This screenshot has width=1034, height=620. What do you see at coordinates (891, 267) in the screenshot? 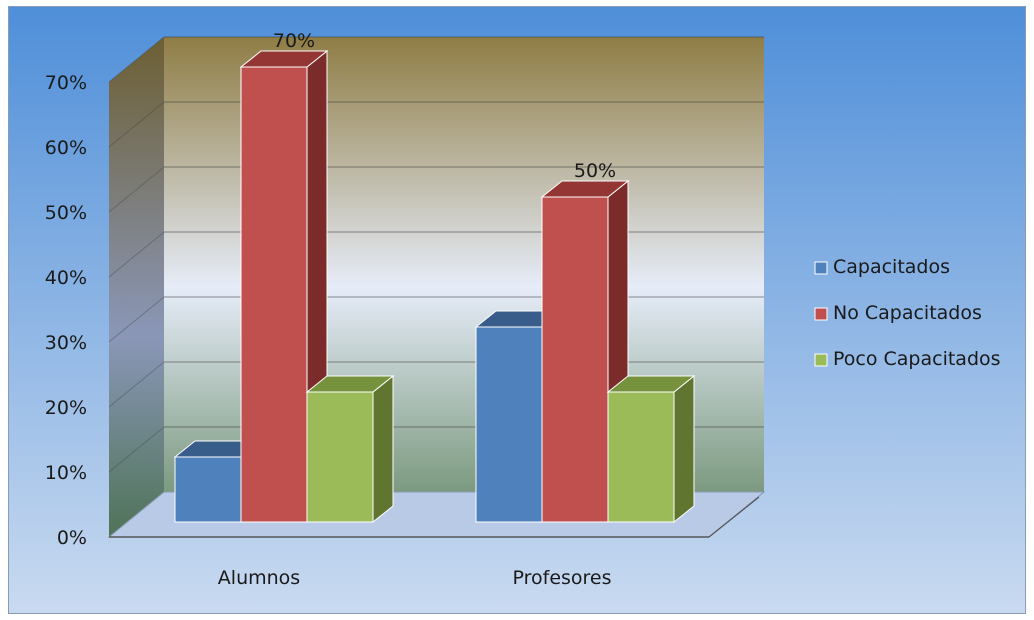
I see `legend-label: Capacitados` at bounding box center [891, 267].